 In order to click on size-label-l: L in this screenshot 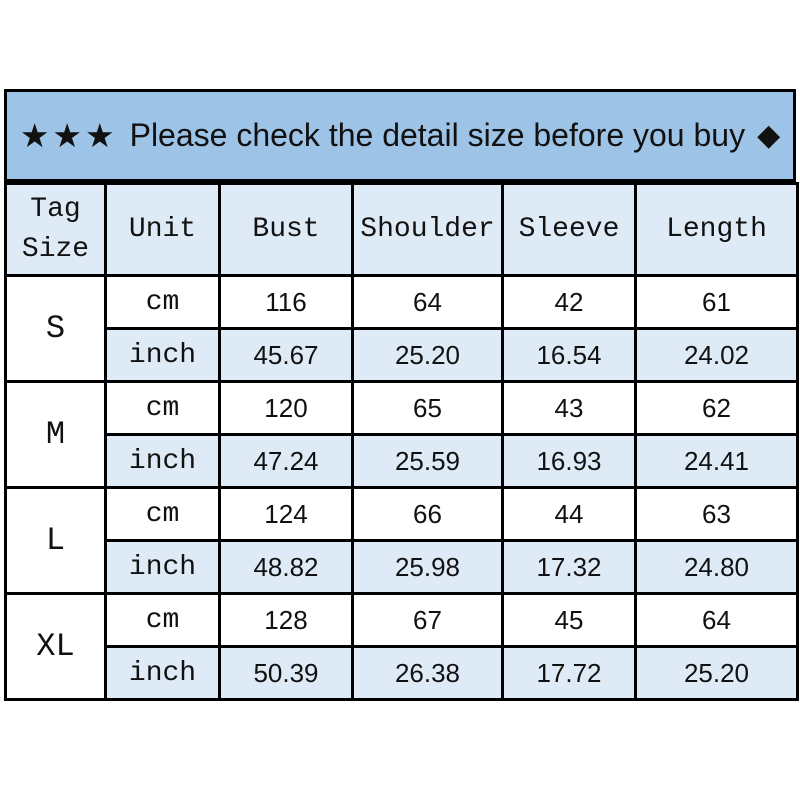, I will do `click(55, 540)`.